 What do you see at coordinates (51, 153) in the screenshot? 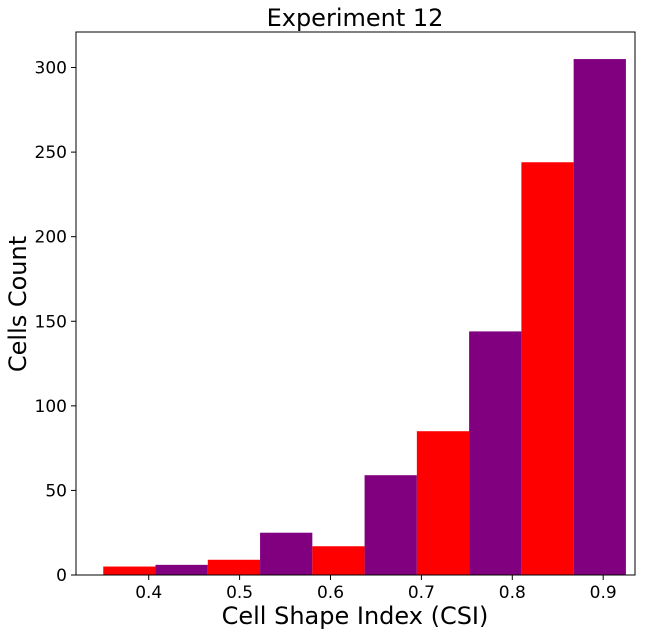
I see `y-tick-label: 250` at bounding box center [51, 153].